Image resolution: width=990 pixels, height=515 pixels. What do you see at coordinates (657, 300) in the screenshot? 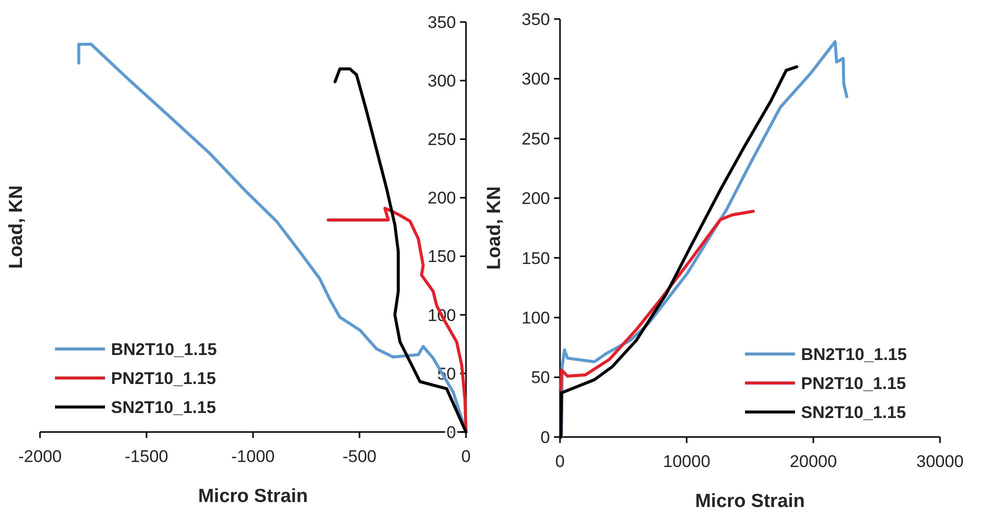
I see `line-series` at bounding box center [657, 300].